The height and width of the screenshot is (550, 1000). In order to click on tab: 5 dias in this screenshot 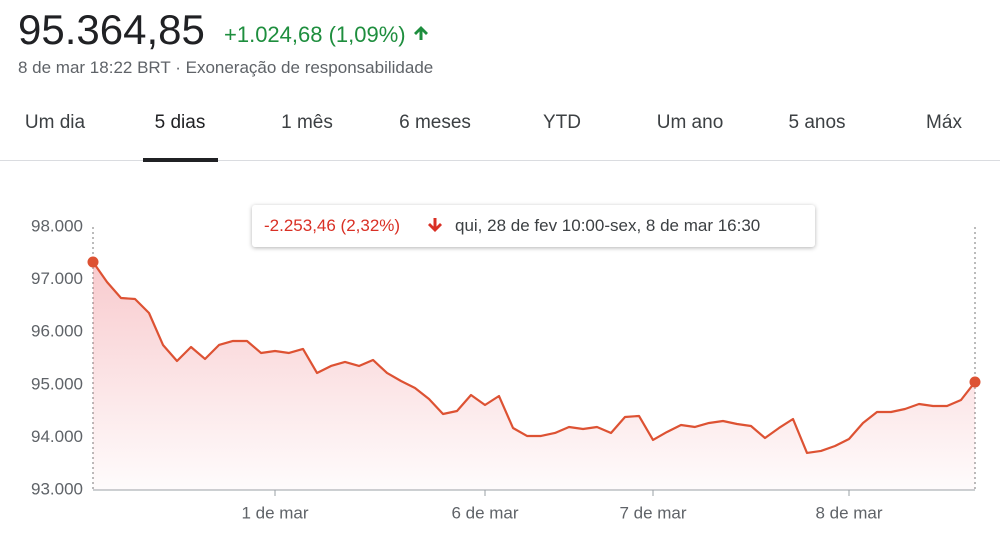, I will do `click(180, 122)`.